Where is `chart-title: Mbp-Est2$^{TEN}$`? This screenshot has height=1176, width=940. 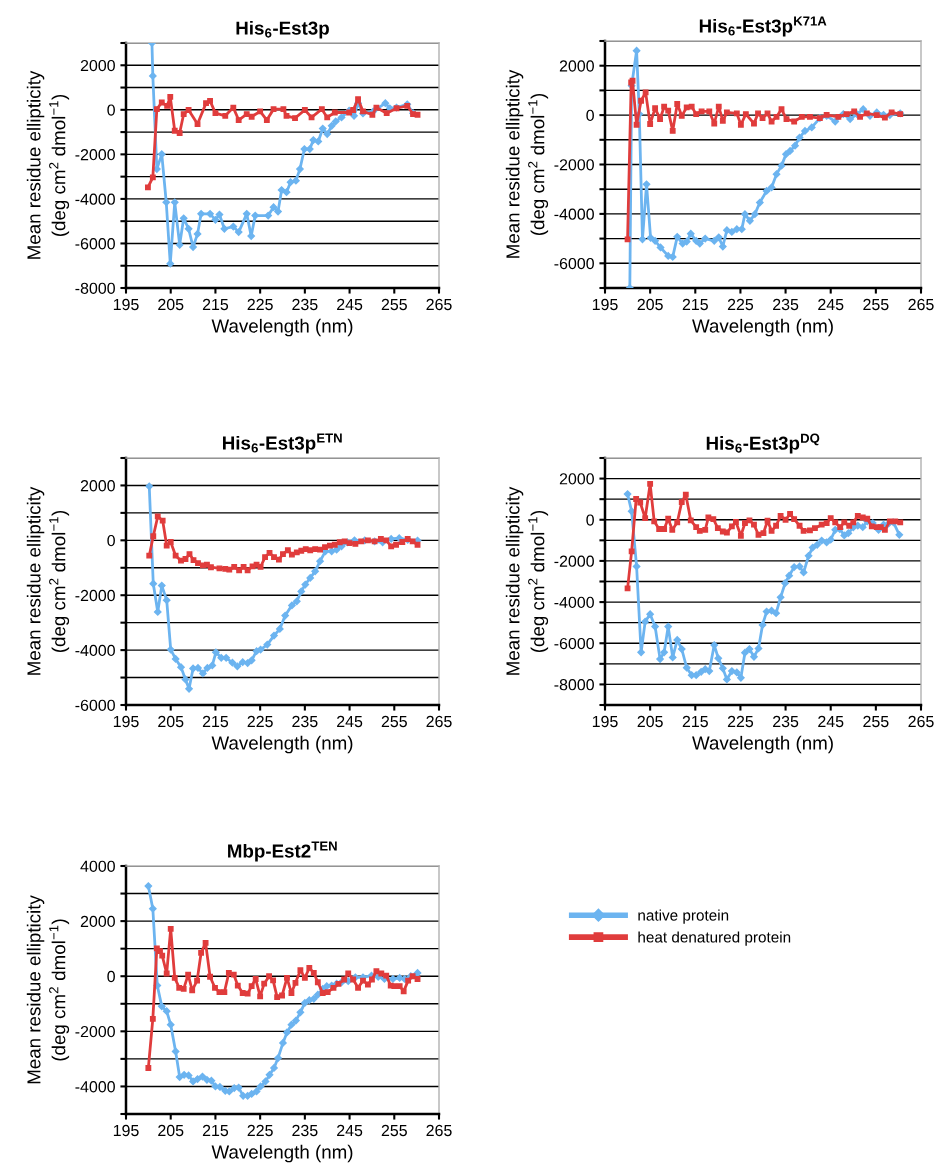
chart-title: Mbp-Est2$^{TEN}$ is located at coordinates (282, 851).